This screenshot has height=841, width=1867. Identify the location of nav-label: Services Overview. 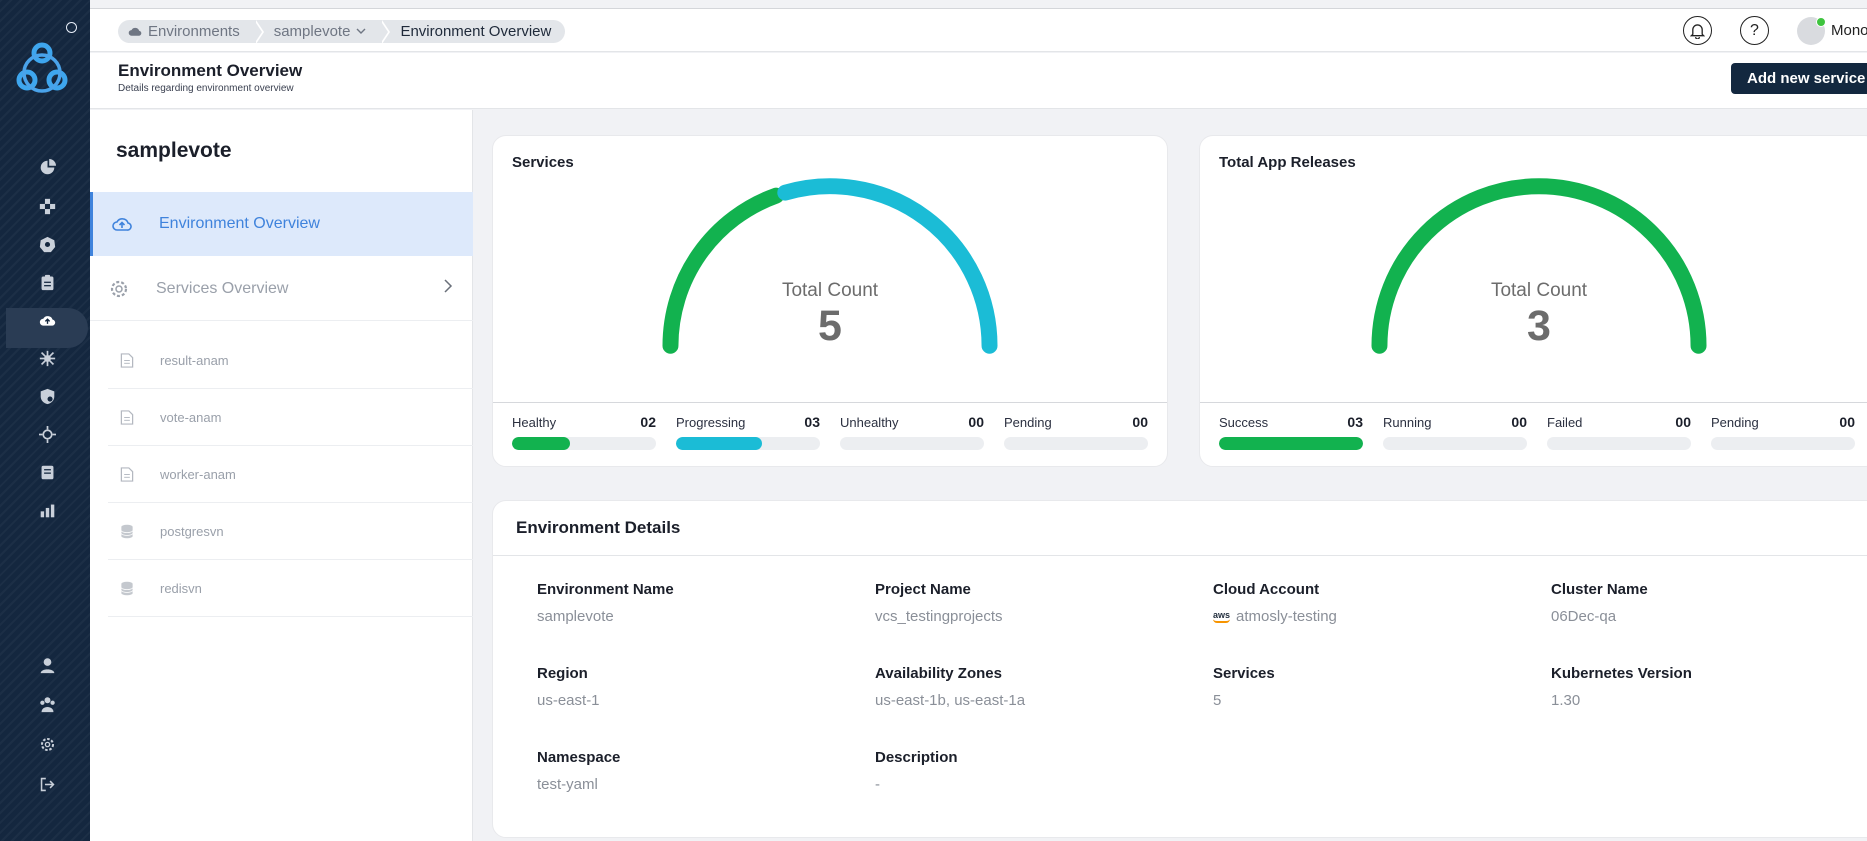
(222, 288).